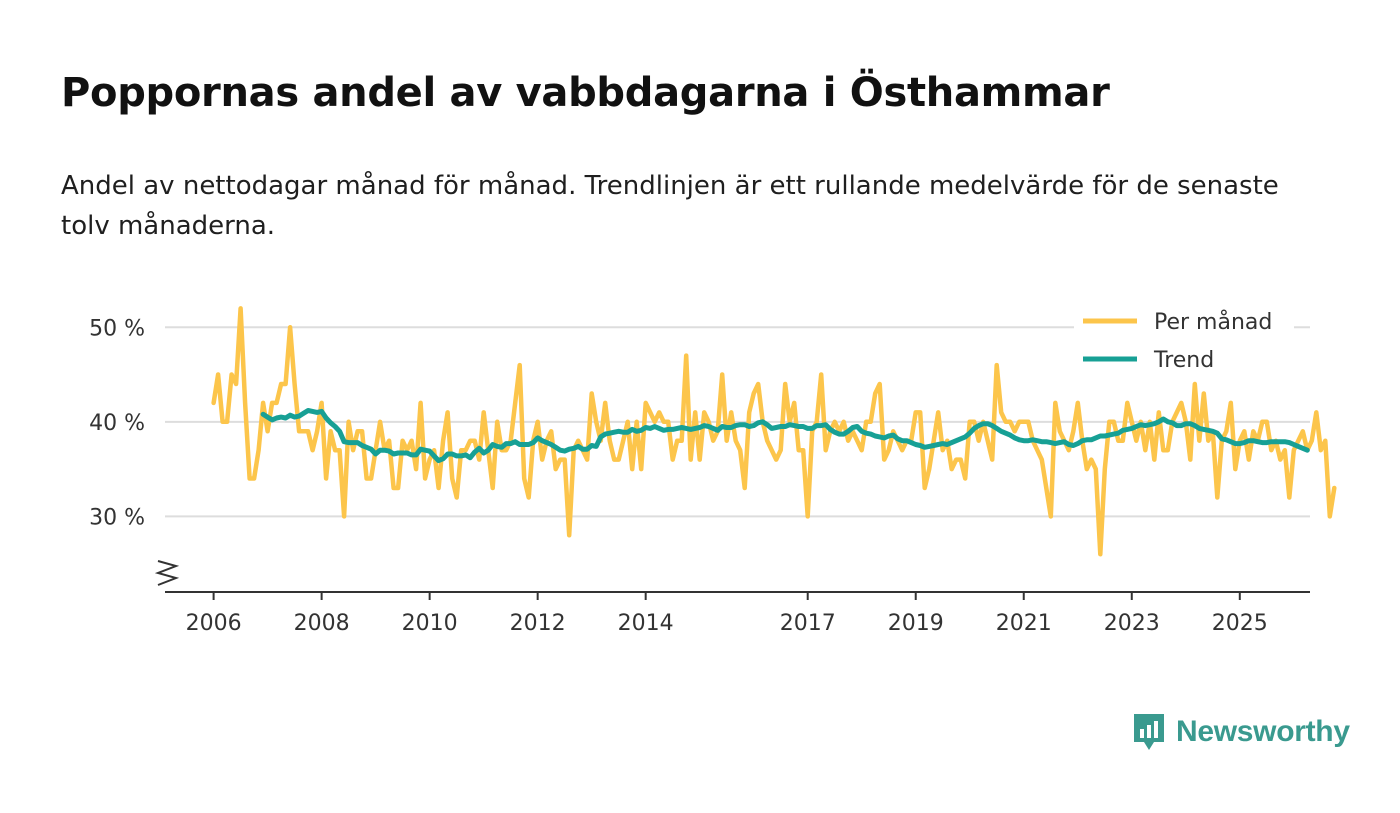 The image size is (1400, 813). I want to click on axis-break-icon, so click(167, 573).